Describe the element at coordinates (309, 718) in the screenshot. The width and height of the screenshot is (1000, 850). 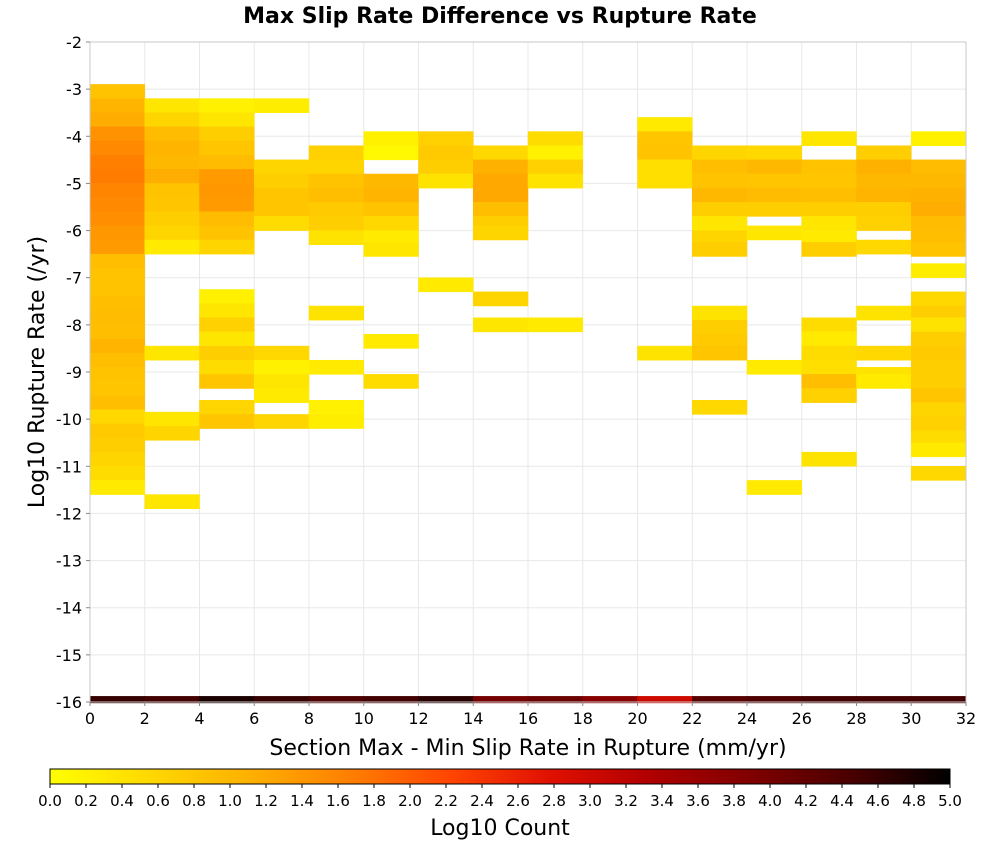
I see `x-tick-label: 8` at that location.